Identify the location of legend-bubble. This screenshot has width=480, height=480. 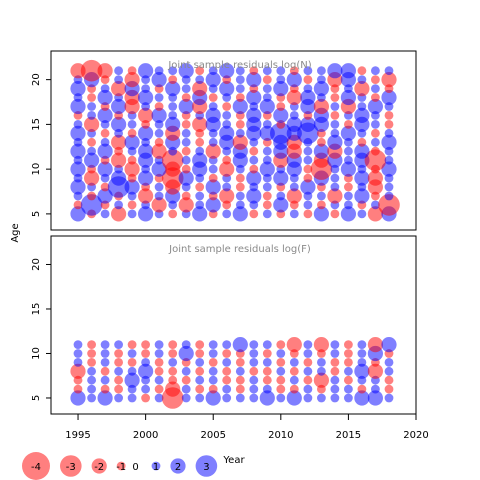
(178, 466).